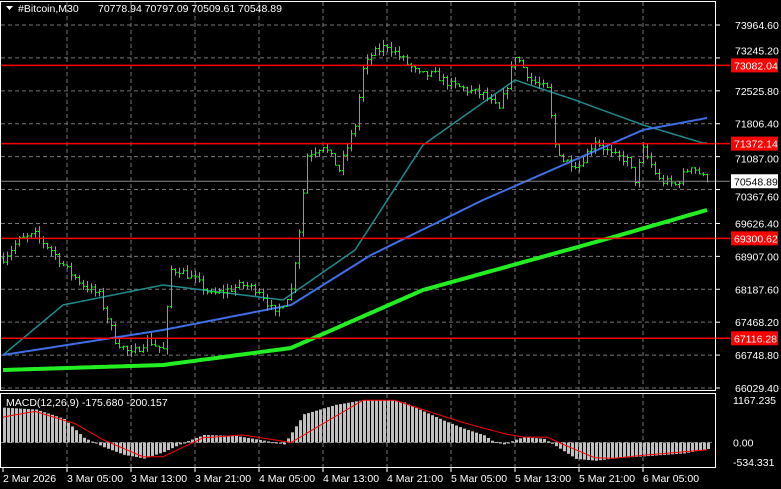 This screenshot has width=781, height=489. Describe the element at coordinates (757, 356) in the screenshot. I see `y-tick-label: 66748.80` at that location.